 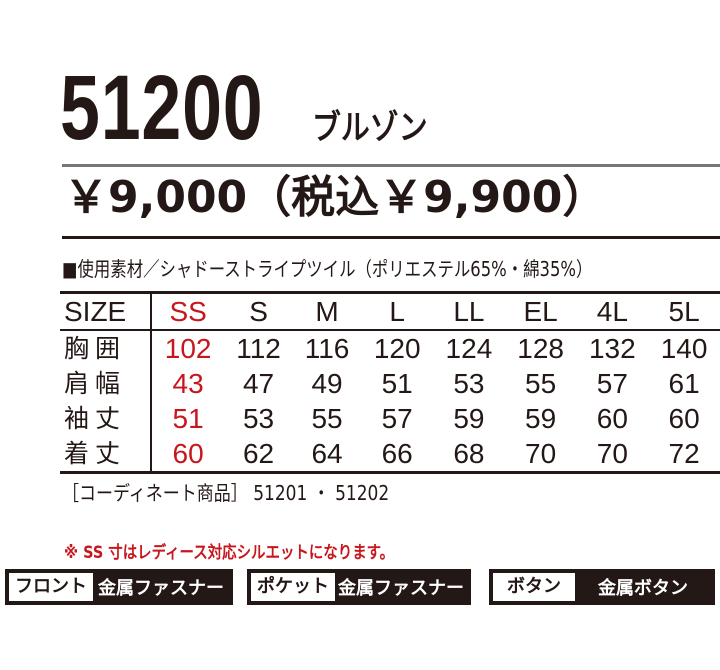 I want to click on table-row: 胸囲 102 112 116 120 124 128 132 140, so click(x=390, y=348).